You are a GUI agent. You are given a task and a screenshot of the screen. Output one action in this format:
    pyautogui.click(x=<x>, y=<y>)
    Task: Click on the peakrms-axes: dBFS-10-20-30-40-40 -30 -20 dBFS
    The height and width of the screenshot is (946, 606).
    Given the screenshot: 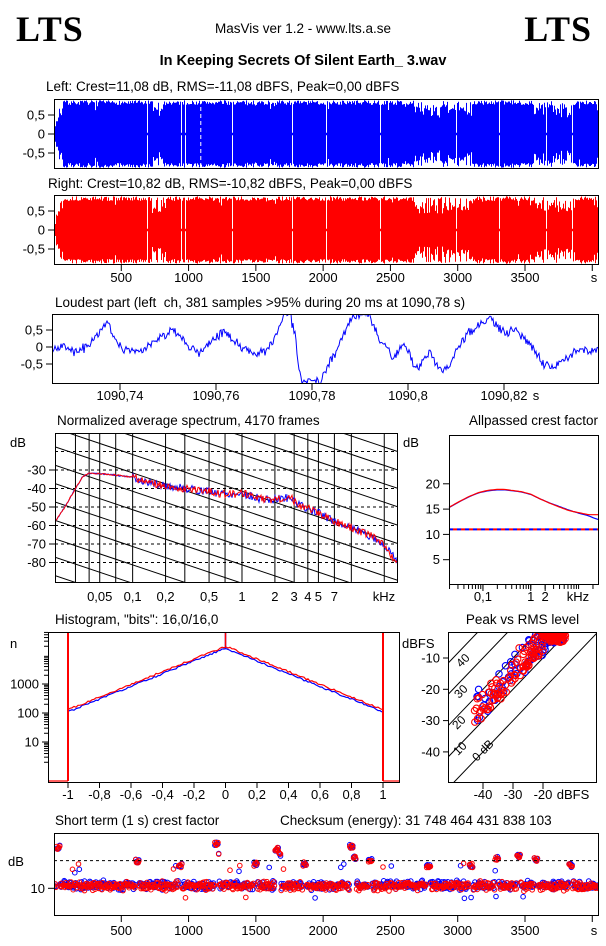 What is the action you would take?
    pyautogui.click(x=496, y=719)
    